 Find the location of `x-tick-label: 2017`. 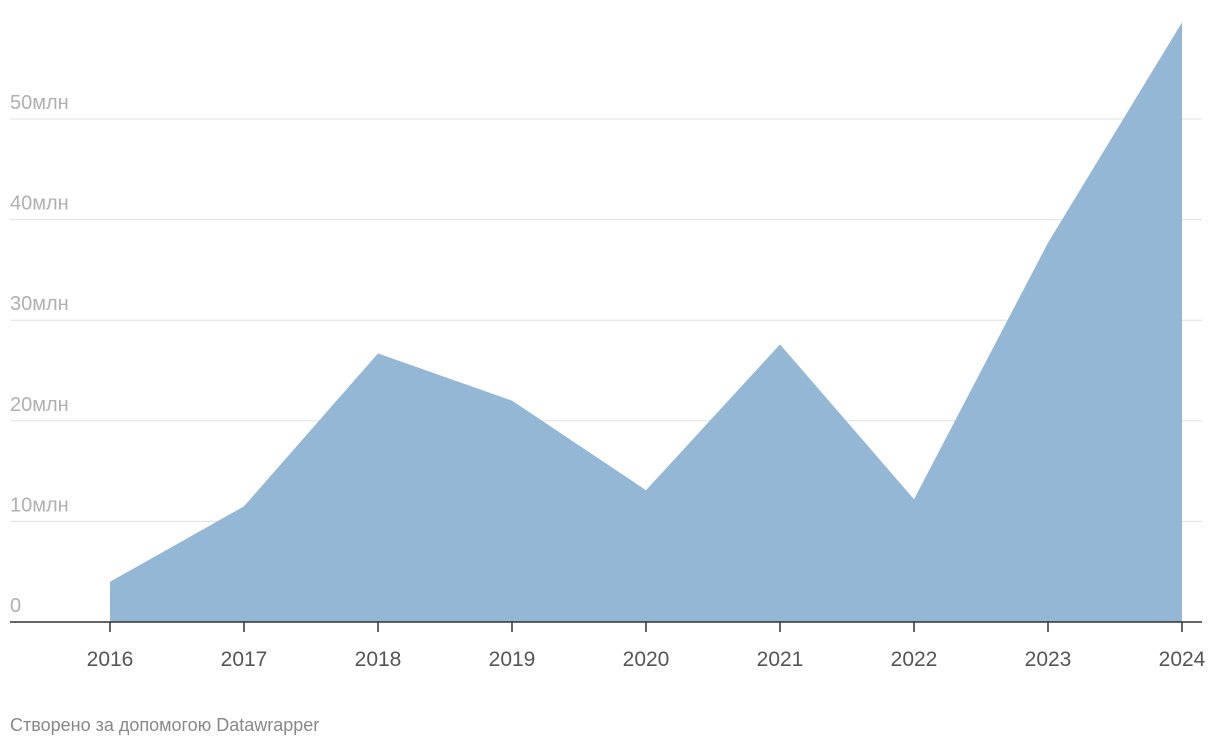

x-tick-label: 2017 is located at coordinates (244, 659).